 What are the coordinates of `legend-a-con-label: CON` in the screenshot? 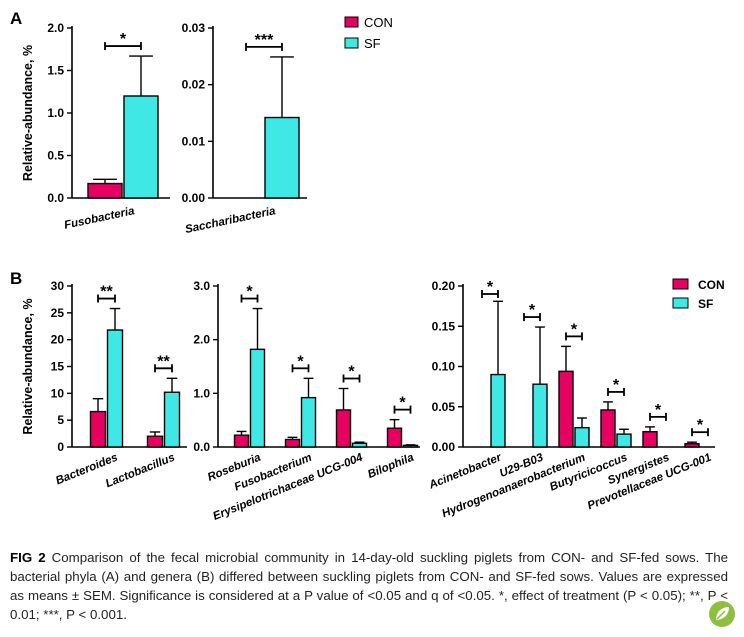 It's located at (378, 22).